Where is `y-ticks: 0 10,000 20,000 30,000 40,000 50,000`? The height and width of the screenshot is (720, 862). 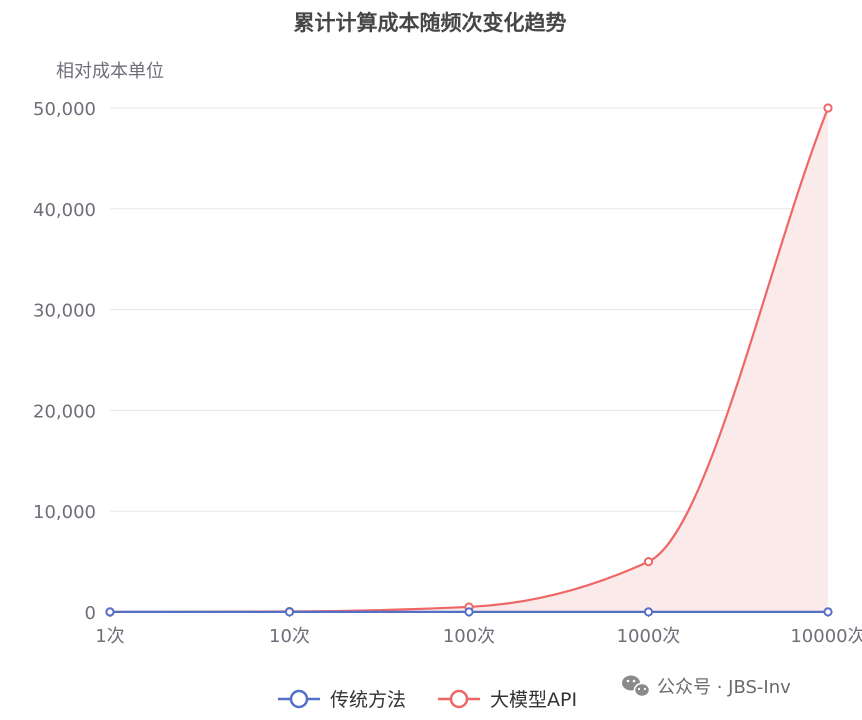 y-ticks: 0 10,000 20,000 30,000 40,000 50,000 is located at coordinates (64, 361).